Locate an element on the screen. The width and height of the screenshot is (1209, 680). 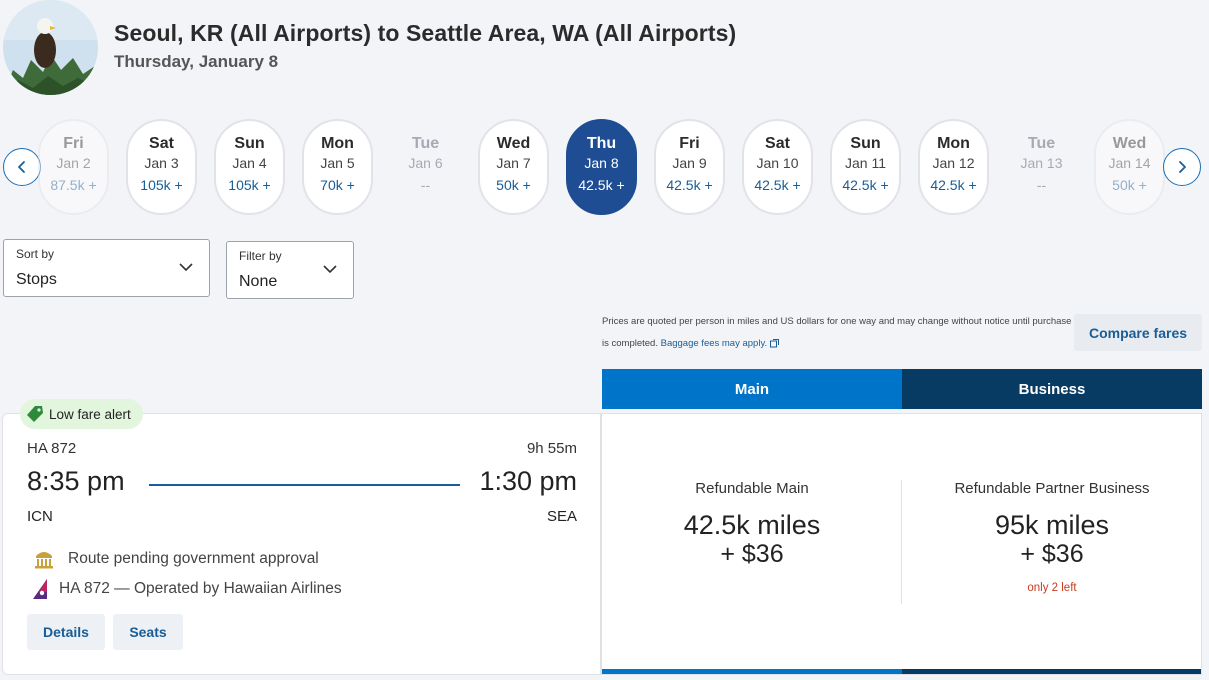
date-option-jan-14: Wed Jan 14 50k + is located at coordinates (1129, 167).